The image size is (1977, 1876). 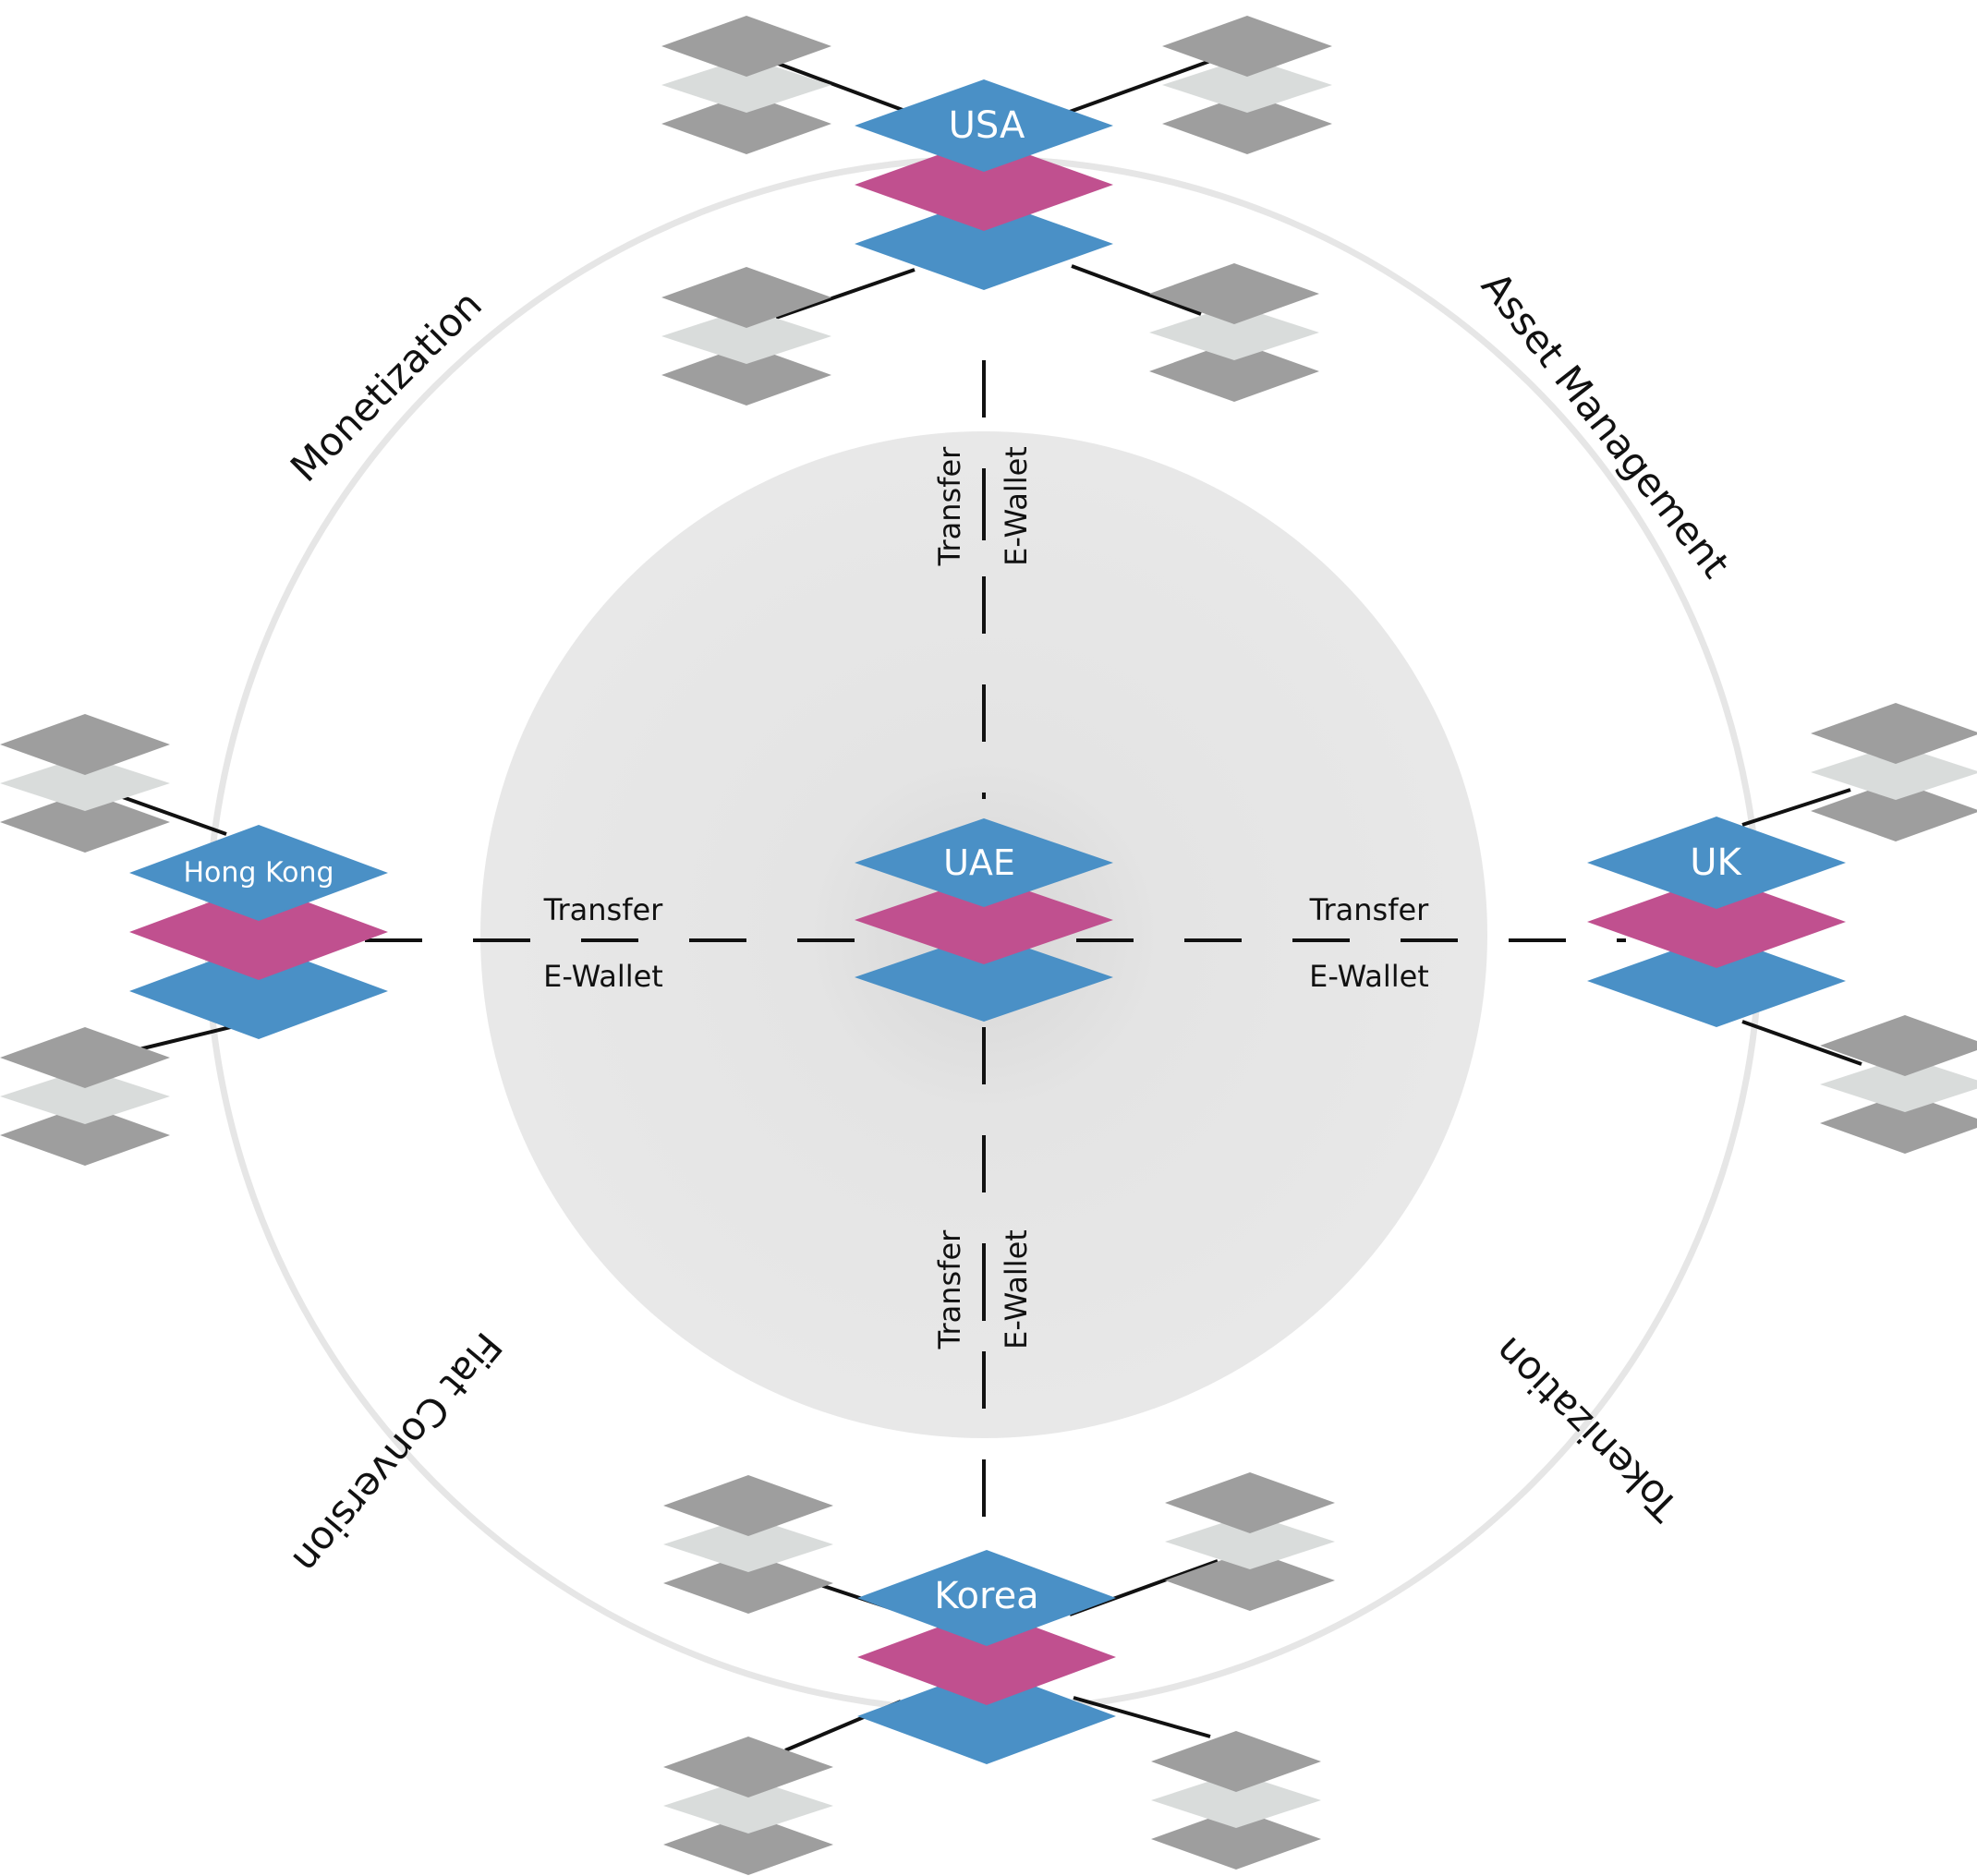 I want to click on satellite-korea-nw-layer-bottom, so click(x=748, y=1583).